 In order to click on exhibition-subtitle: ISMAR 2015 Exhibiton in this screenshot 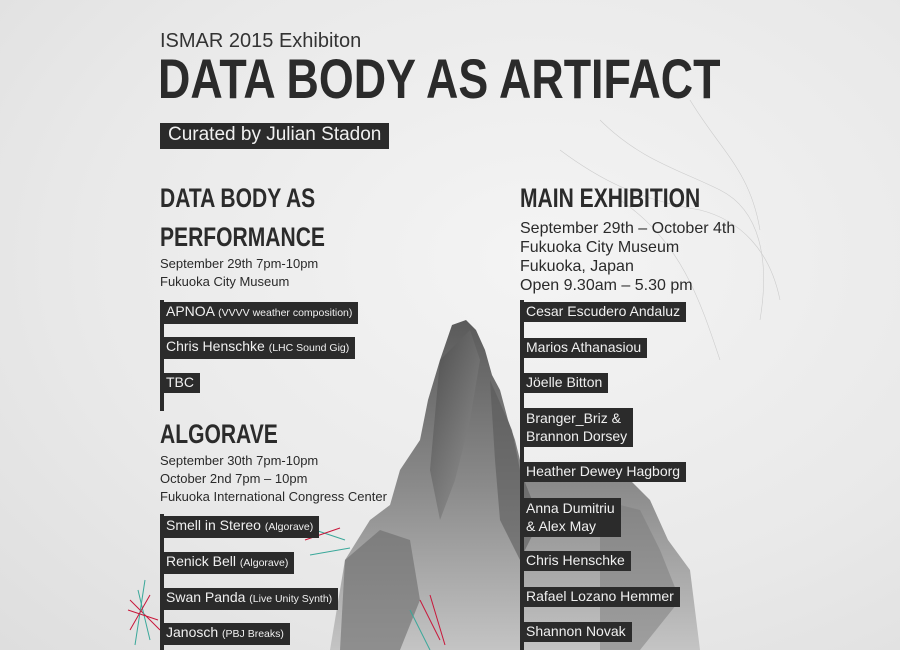, I will do `click(261, 41)`.